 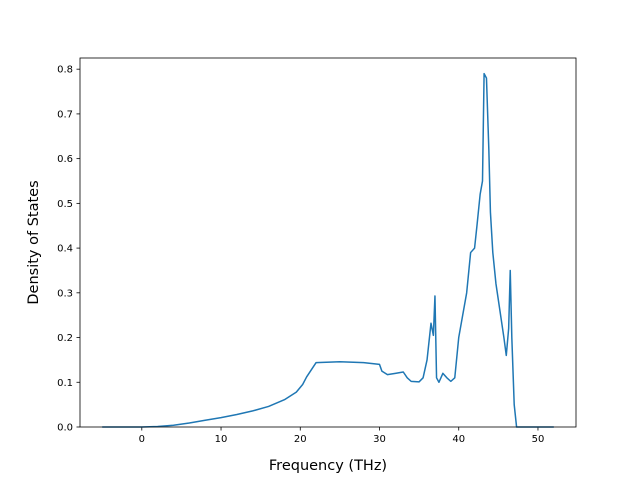 I want to click on x-tick-label: 10, so click(x=221, y=439).